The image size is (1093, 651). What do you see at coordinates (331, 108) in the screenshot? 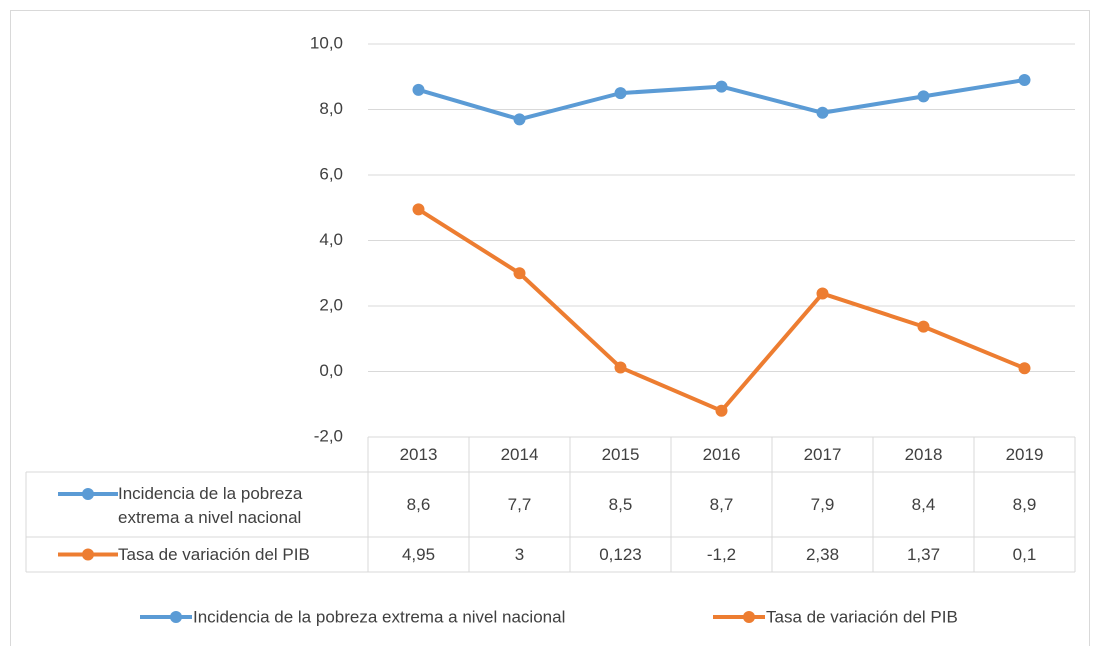
I see `y-tick-label: 8,0` at bounding box center [331, 108].